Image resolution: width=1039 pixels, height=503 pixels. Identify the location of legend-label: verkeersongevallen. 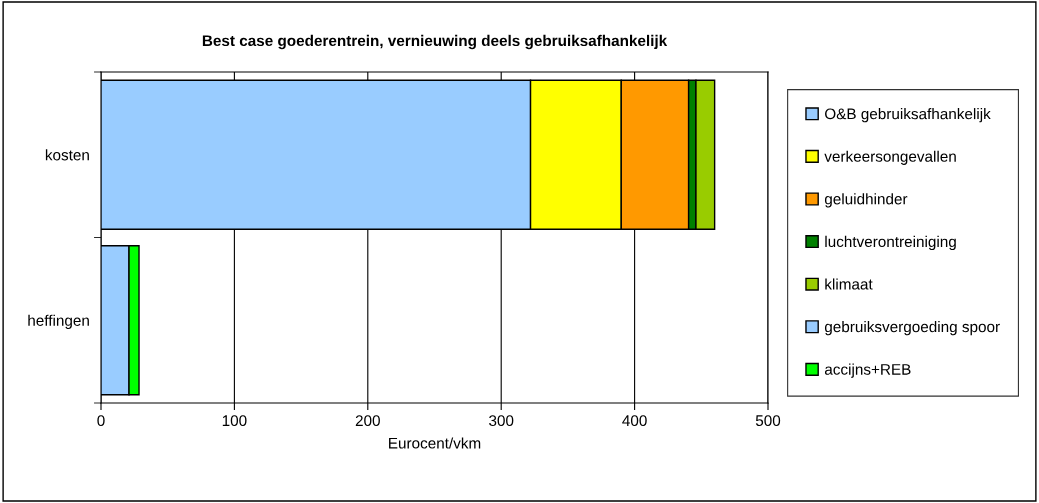
(890, 157).